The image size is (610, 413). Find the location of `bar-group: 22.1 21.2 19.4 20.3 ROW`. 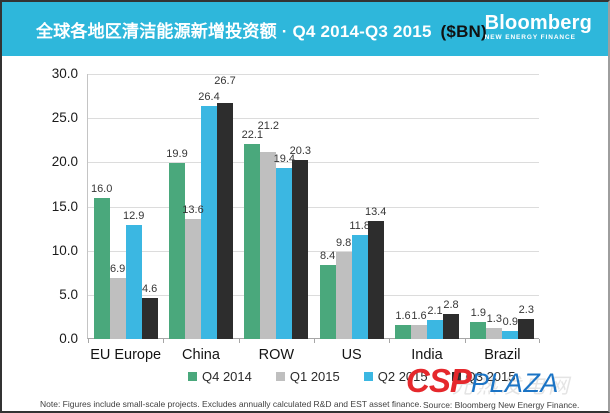

bar-group: 22.1 21.2 19.4 20.3 ROW is located at coordinates (276, 218).